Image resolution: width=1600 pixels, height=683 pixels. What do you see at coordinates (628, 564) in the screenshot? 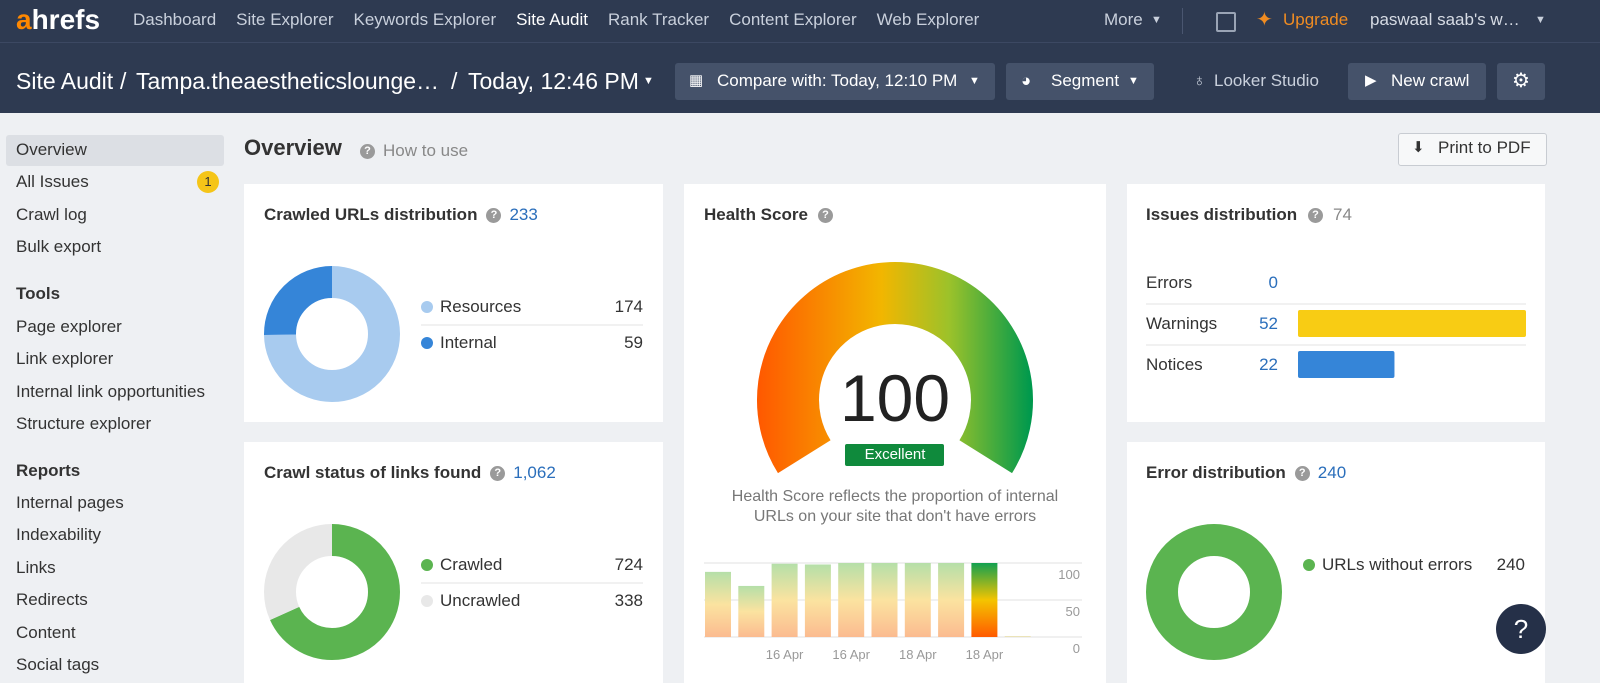
I see `legend-value: 724` at bounding box center [628, 564].